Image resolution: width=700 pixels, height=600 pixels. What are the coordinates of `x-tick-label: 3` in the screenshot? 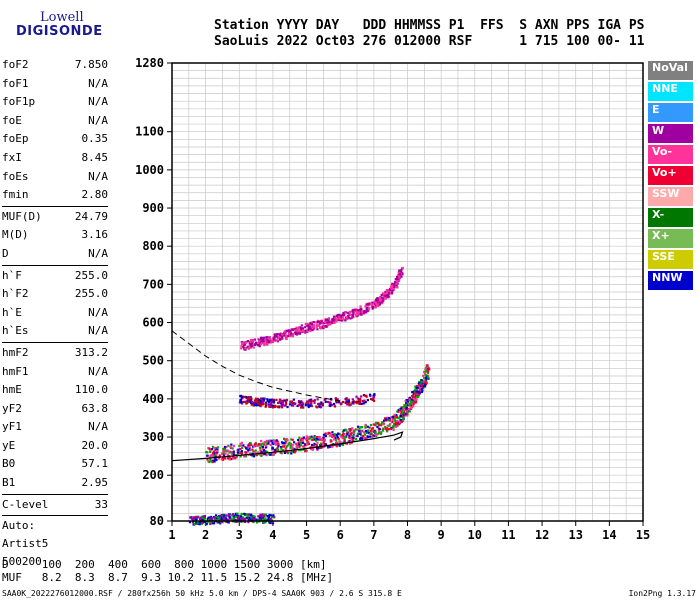 It's located at (239, 535).